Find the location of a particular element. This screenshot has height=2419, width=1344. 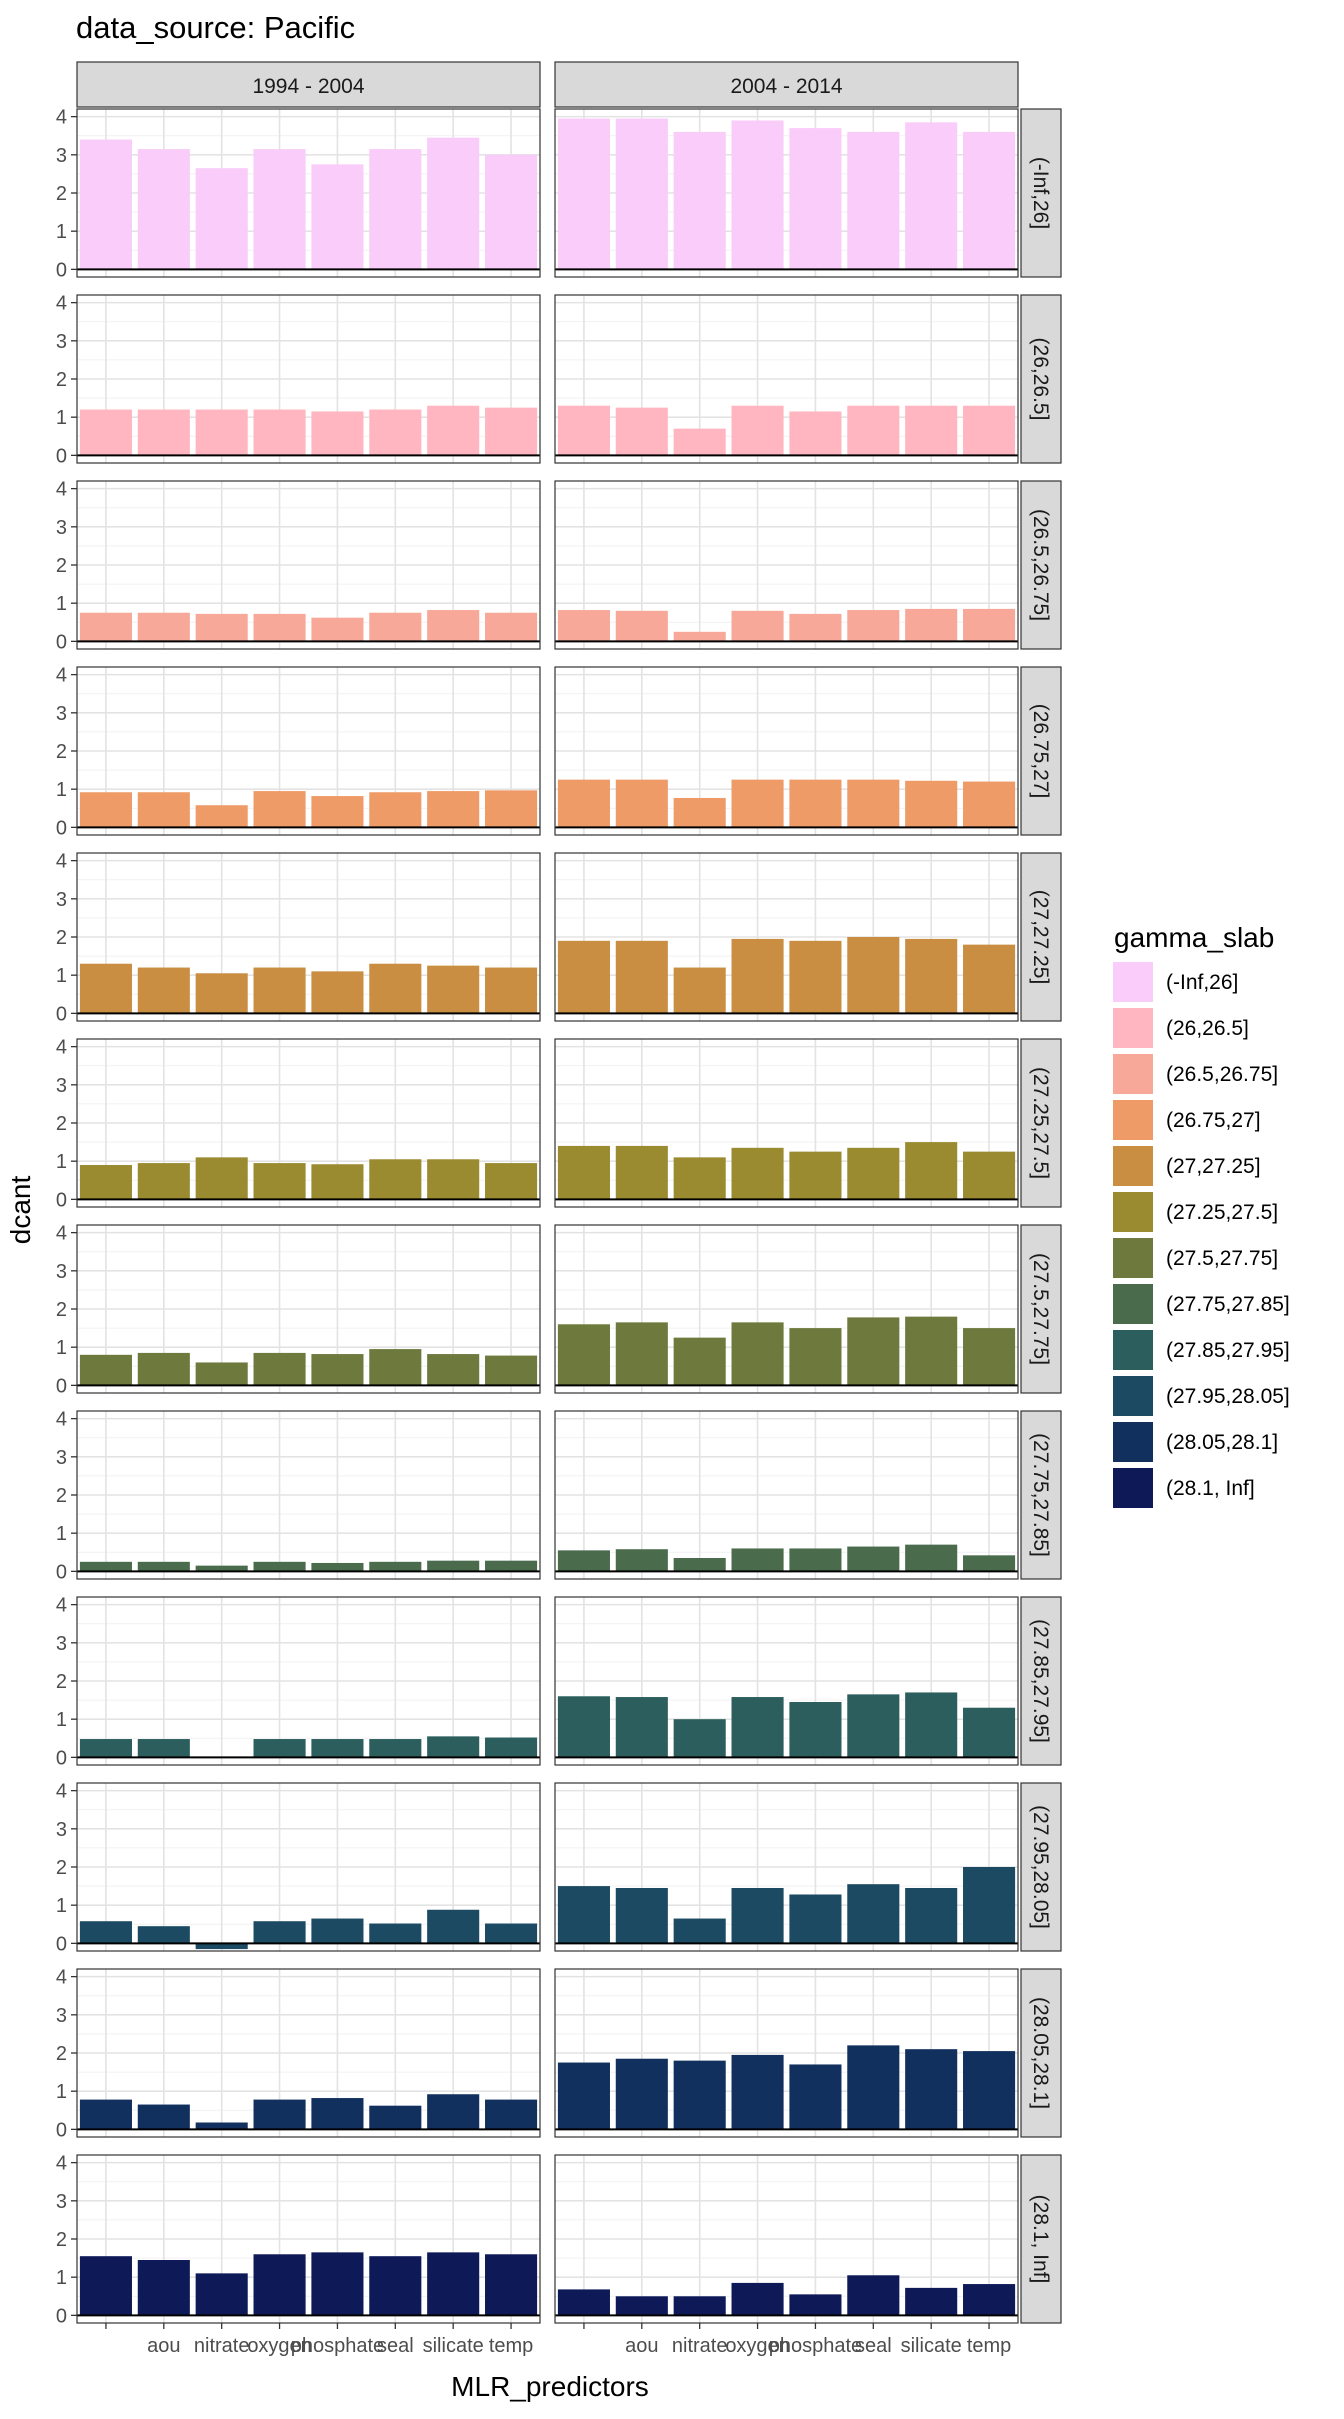

x-tick-label: silicate is located at coordinates (931, 2346).